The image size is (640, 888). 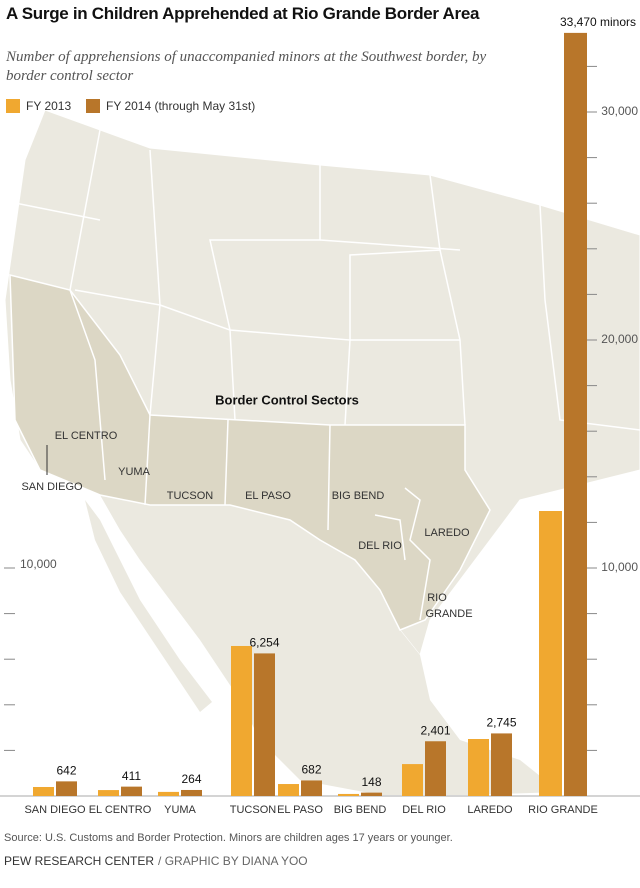 What do you see at coordinates (287, 399) in the screenshot?
I see `map-title: Border Control Sectors` at bounding box center [287, 399].